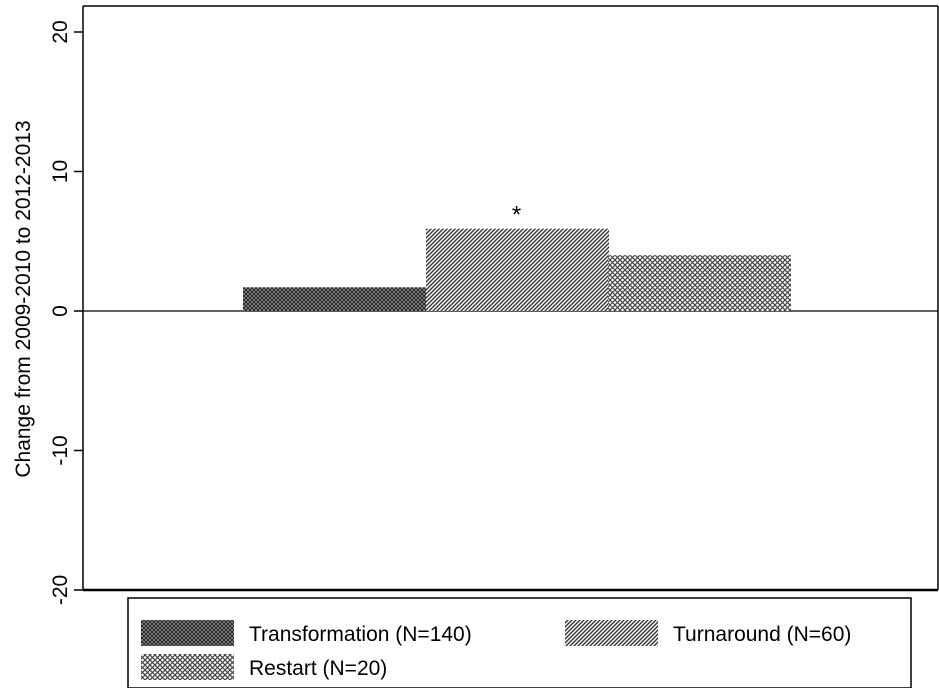  What do you see at coordinates (334, 299) in the screenshot?
I see `bar-transformation` at bounding box center [334, 299].